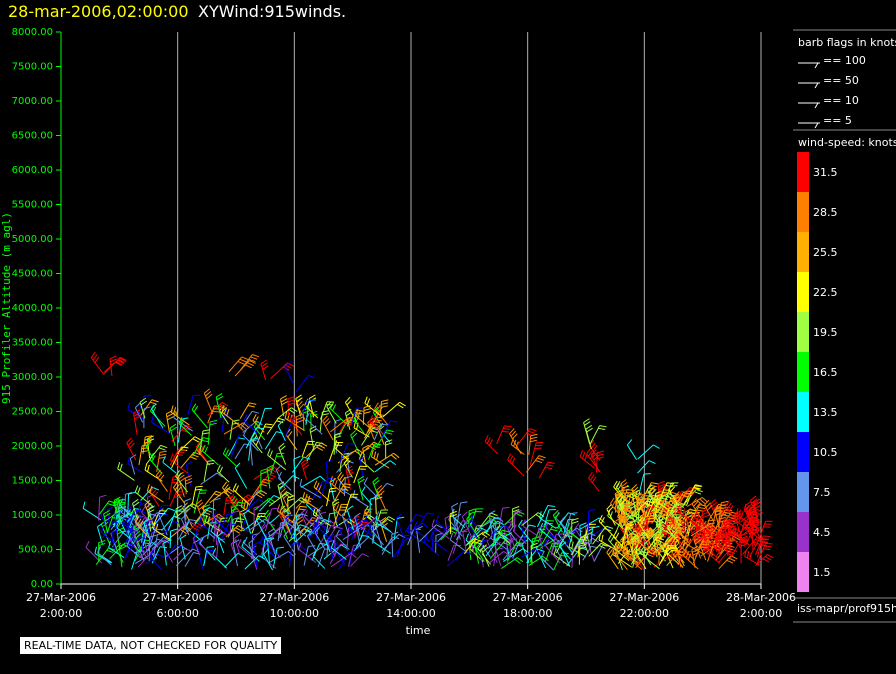  I want to click on x-tick-time: 6:00:00, so click(177, 613).